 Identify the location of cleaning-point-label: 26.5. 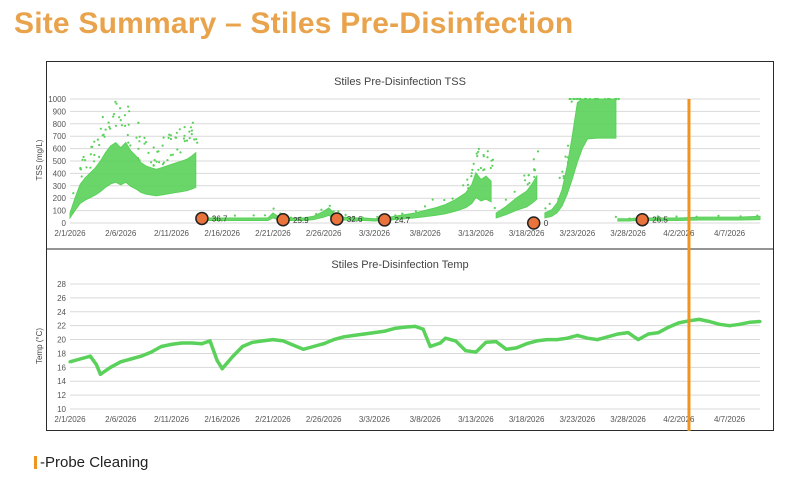
(660, 220).